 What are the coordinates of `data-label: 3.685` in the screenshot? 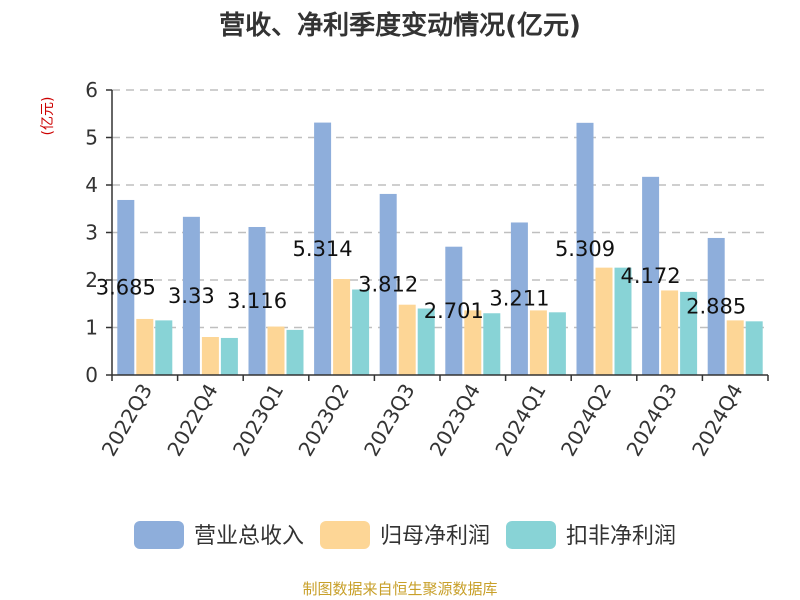 It's located at (126, 287).